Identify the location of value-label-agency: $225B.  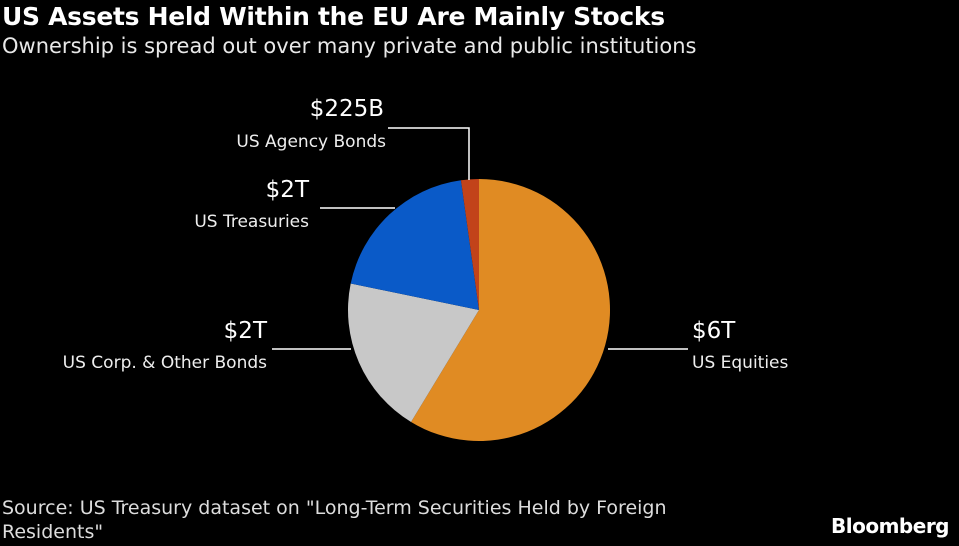
(346, 109).